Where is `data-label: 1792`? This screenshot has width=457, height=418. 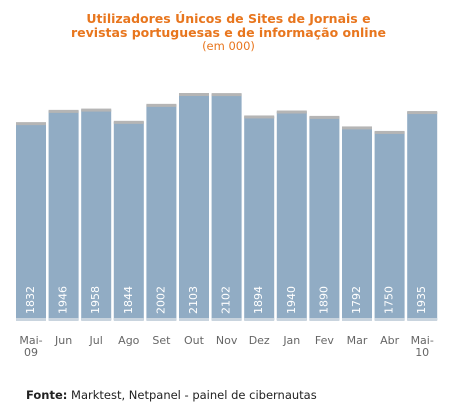 data-label: 1792 is located at coordinates (356, 300).